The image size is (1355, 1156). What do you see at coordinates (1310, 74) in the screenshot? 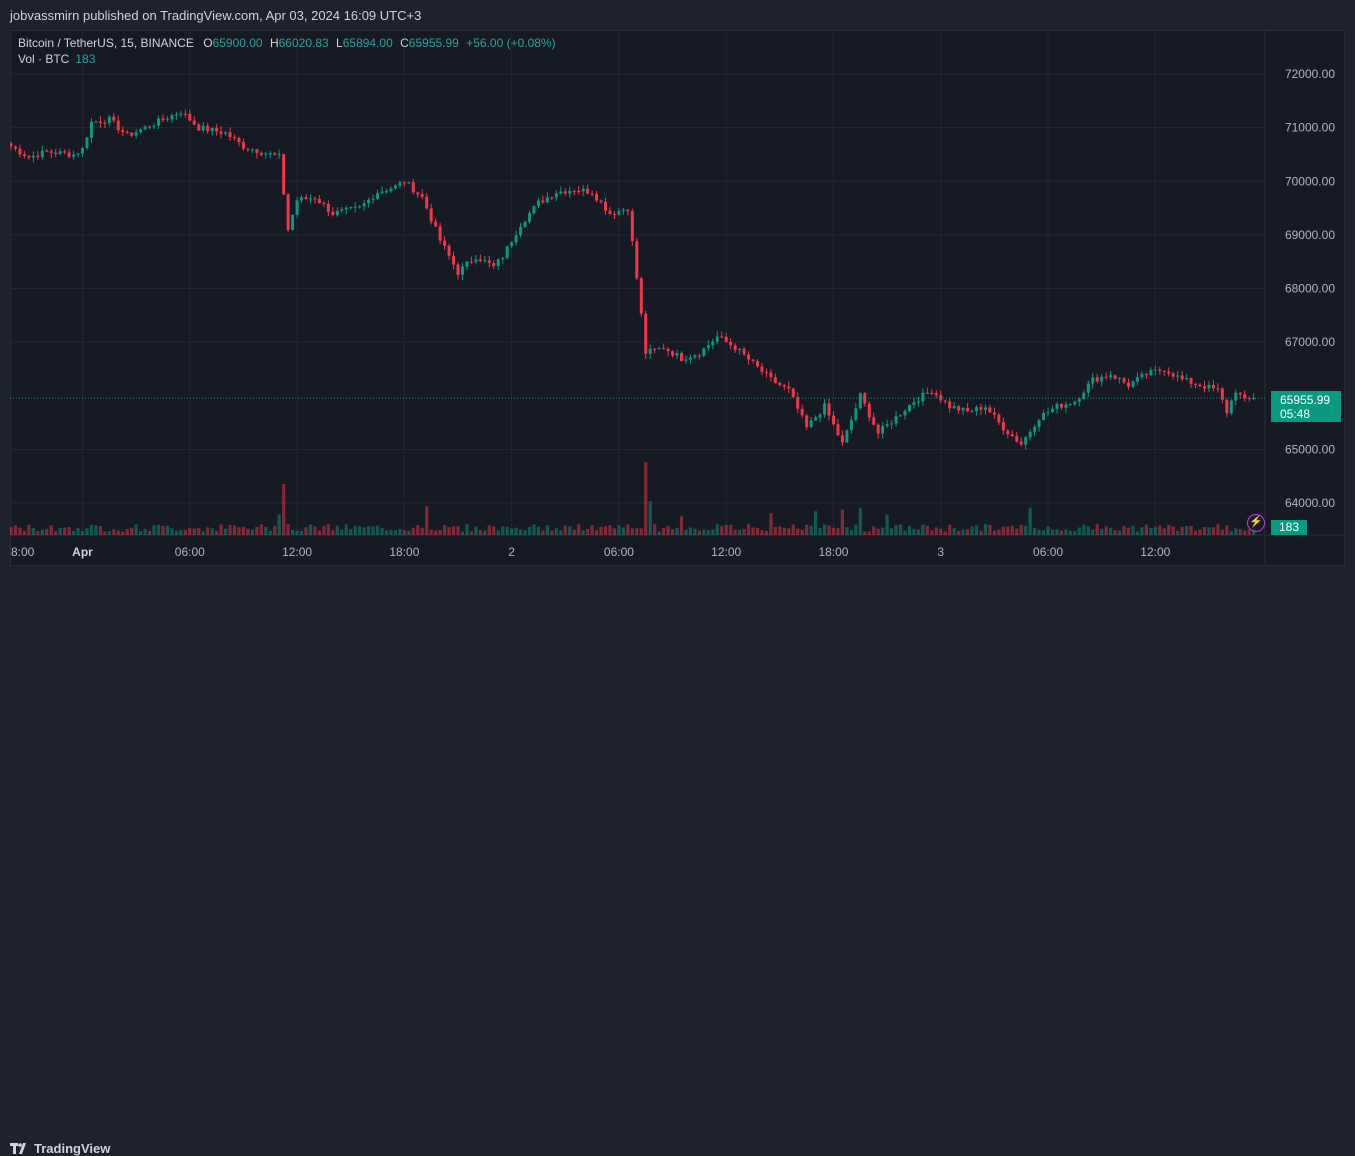
I see `price-tick-label: 72000.00` at bounding box center [1310, 74].